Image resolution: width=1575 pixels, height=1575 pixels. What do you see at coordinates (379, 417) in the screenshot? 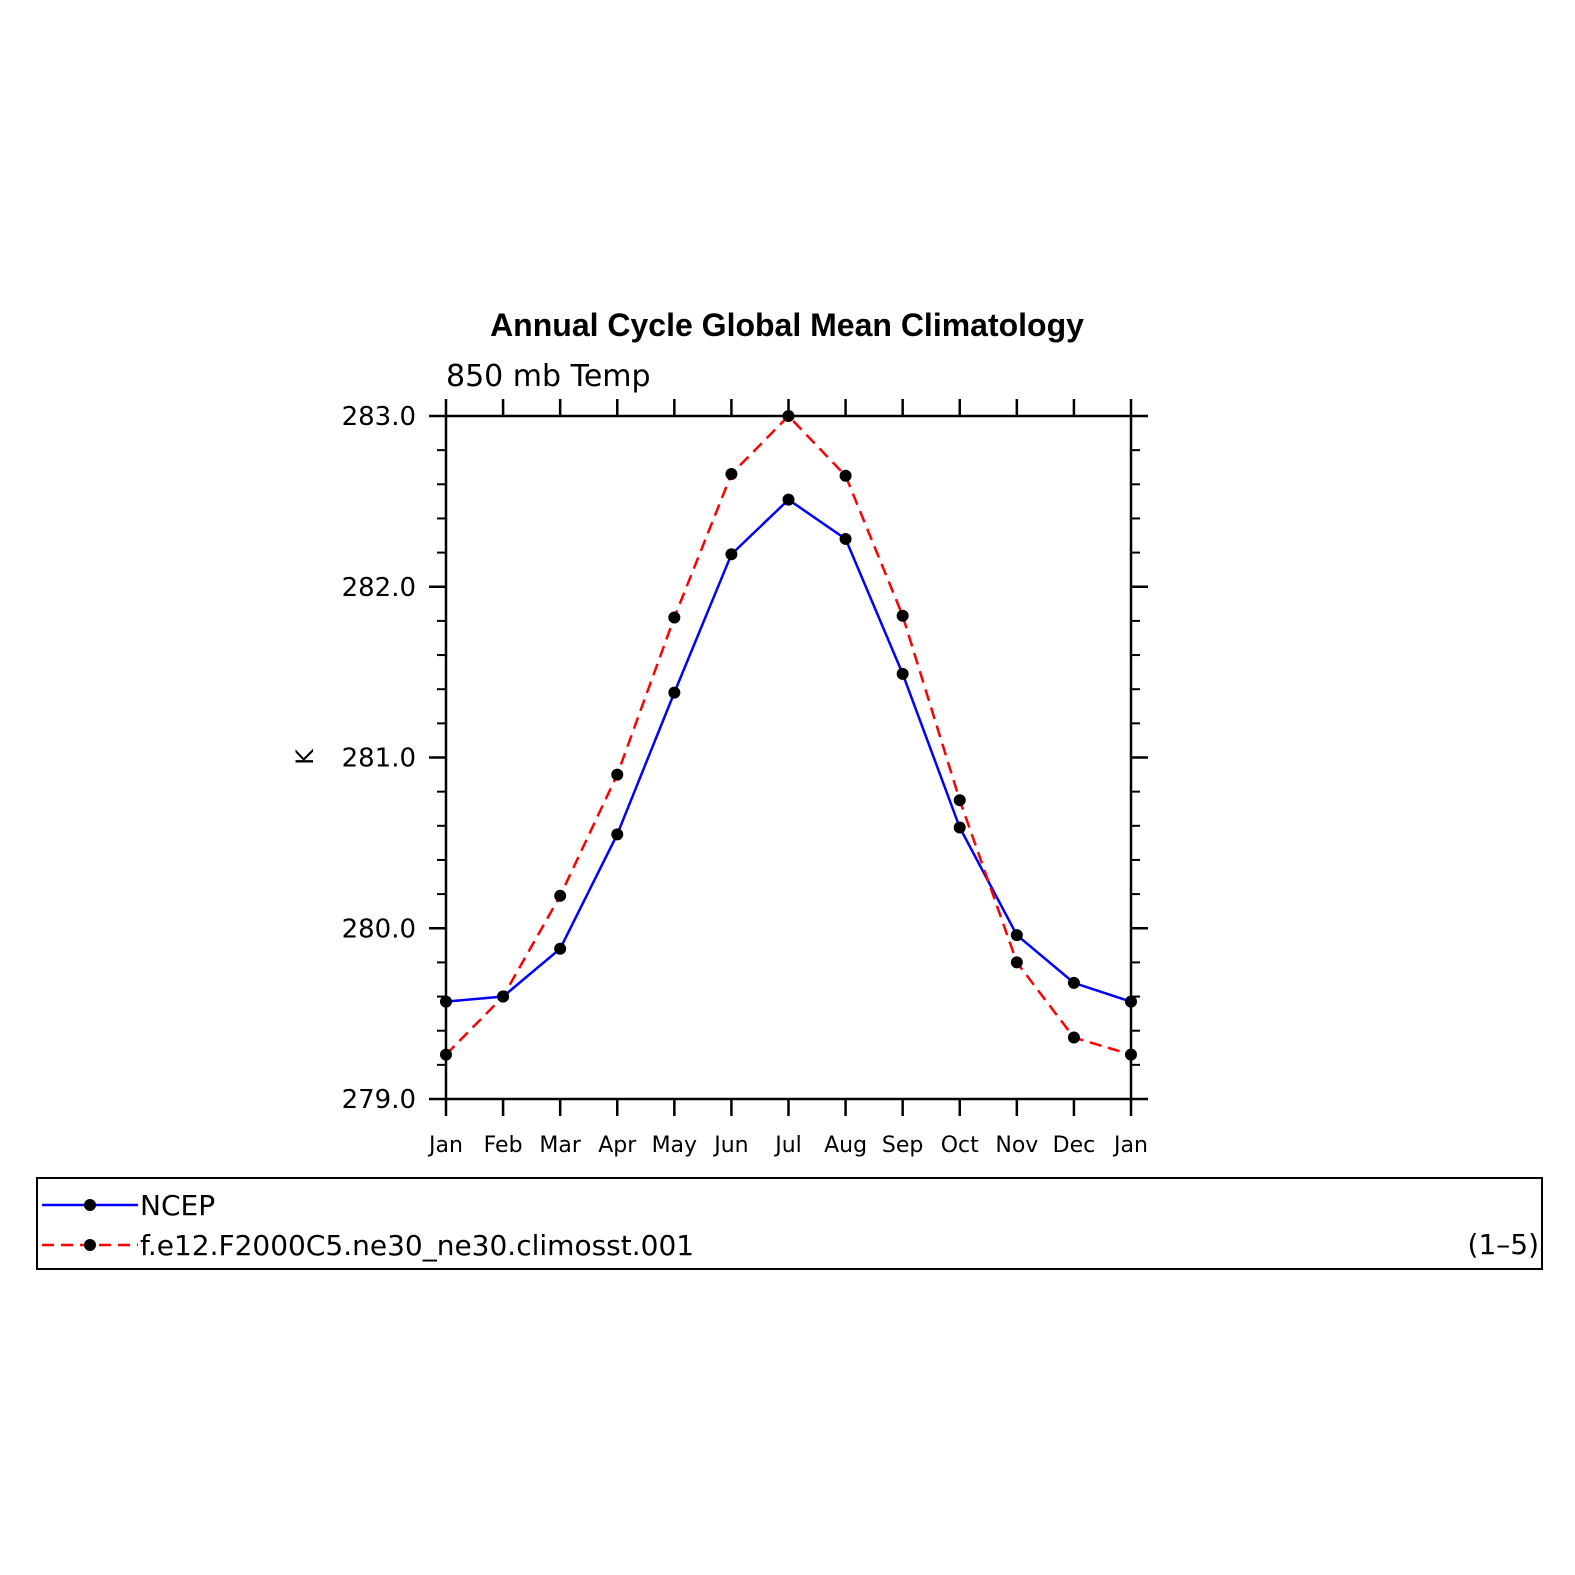
I see `y-tick-label: 283.0` at bounding box center [379, 417].